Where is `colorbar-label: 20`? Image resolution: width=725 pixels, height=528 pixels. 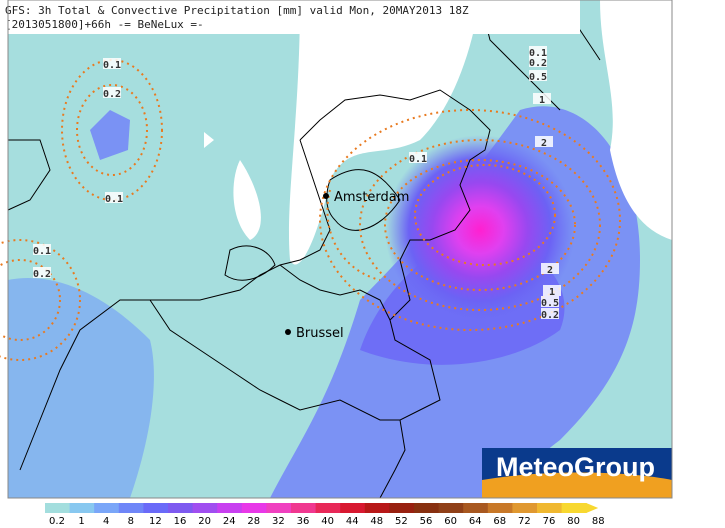 colorbar-label: 20 is located at coordinates (204, 521).